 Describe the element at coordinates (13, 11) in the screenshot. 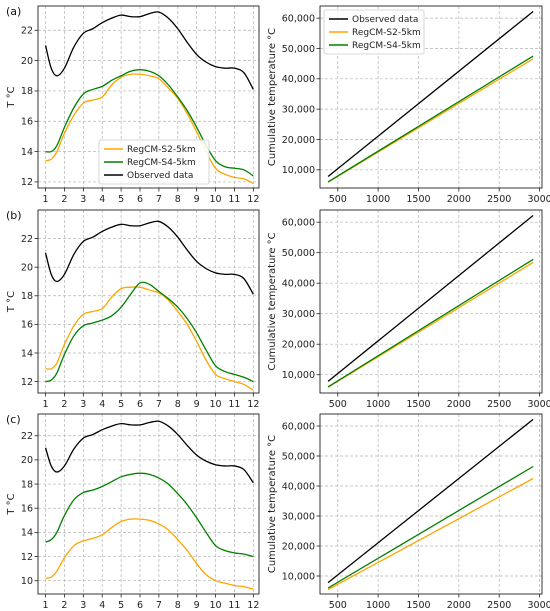

I see `panel-label: (a)` at that location.